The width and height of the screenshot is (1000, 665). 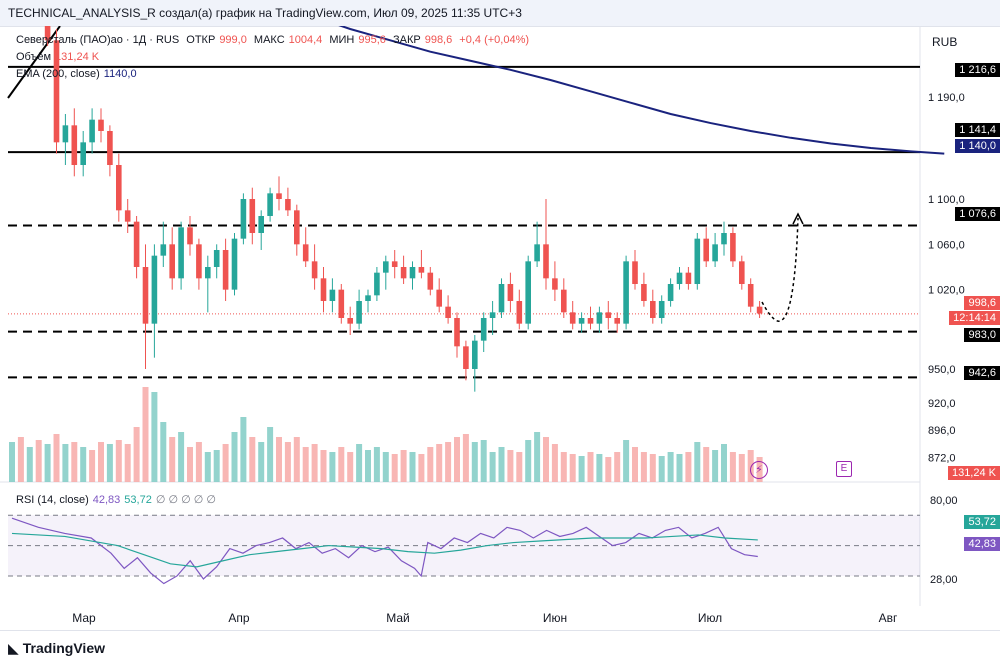 I want to click on trendline, so click(x=34, y=62).